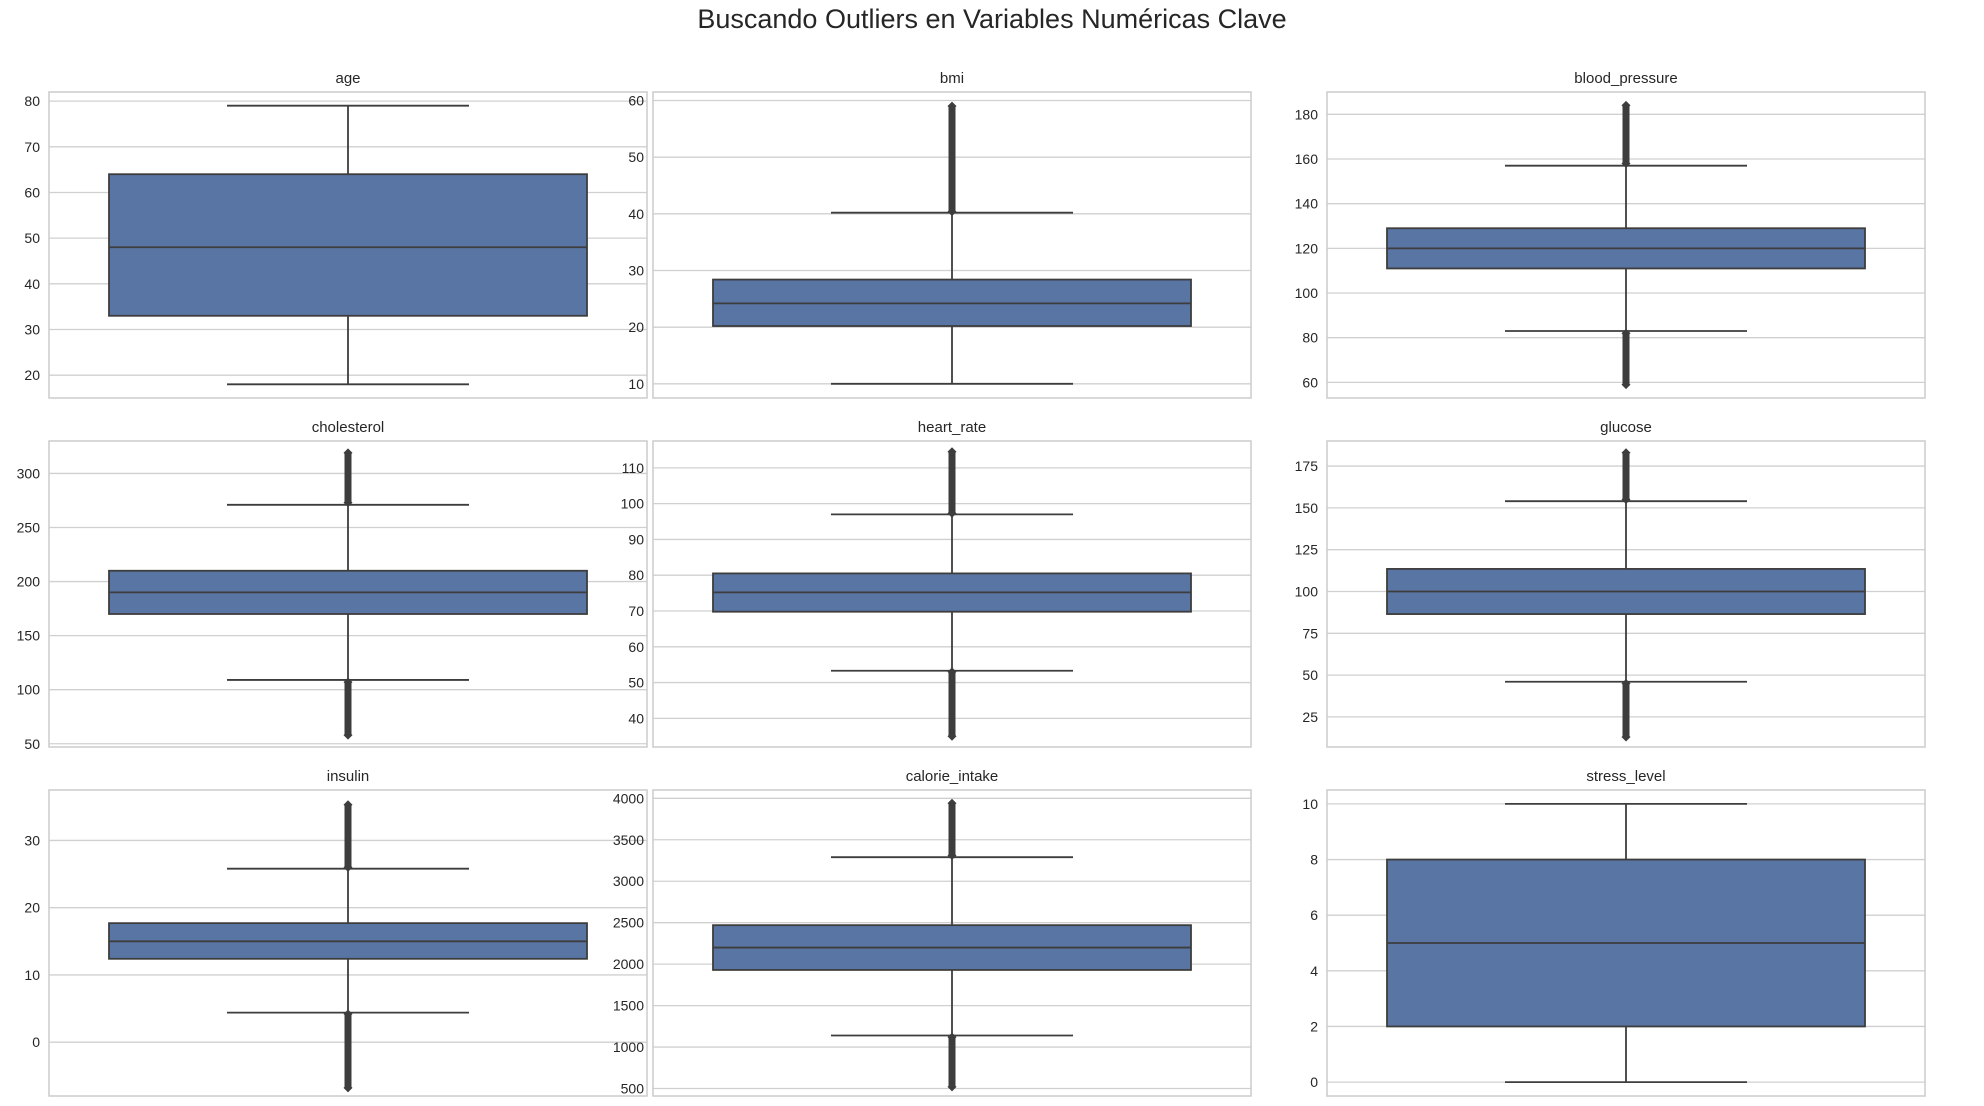  I want to click on subplot-title: heart_rate, so click(952, 427).